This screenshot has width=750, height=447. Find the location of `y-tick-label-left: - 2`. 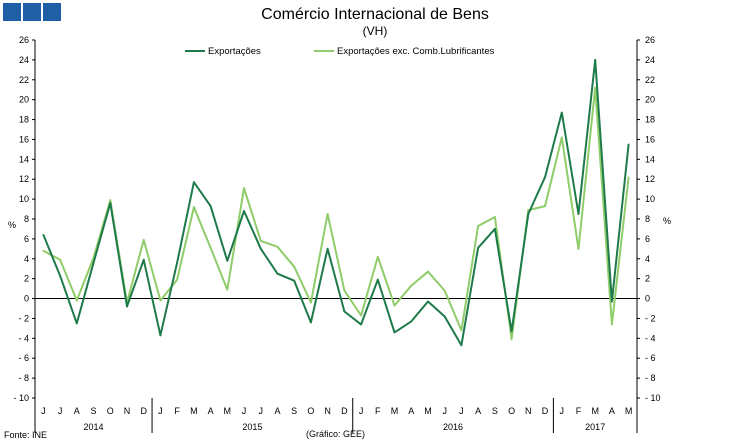

y-tick-label-left: - 2 is located at coordinates (23, 318).